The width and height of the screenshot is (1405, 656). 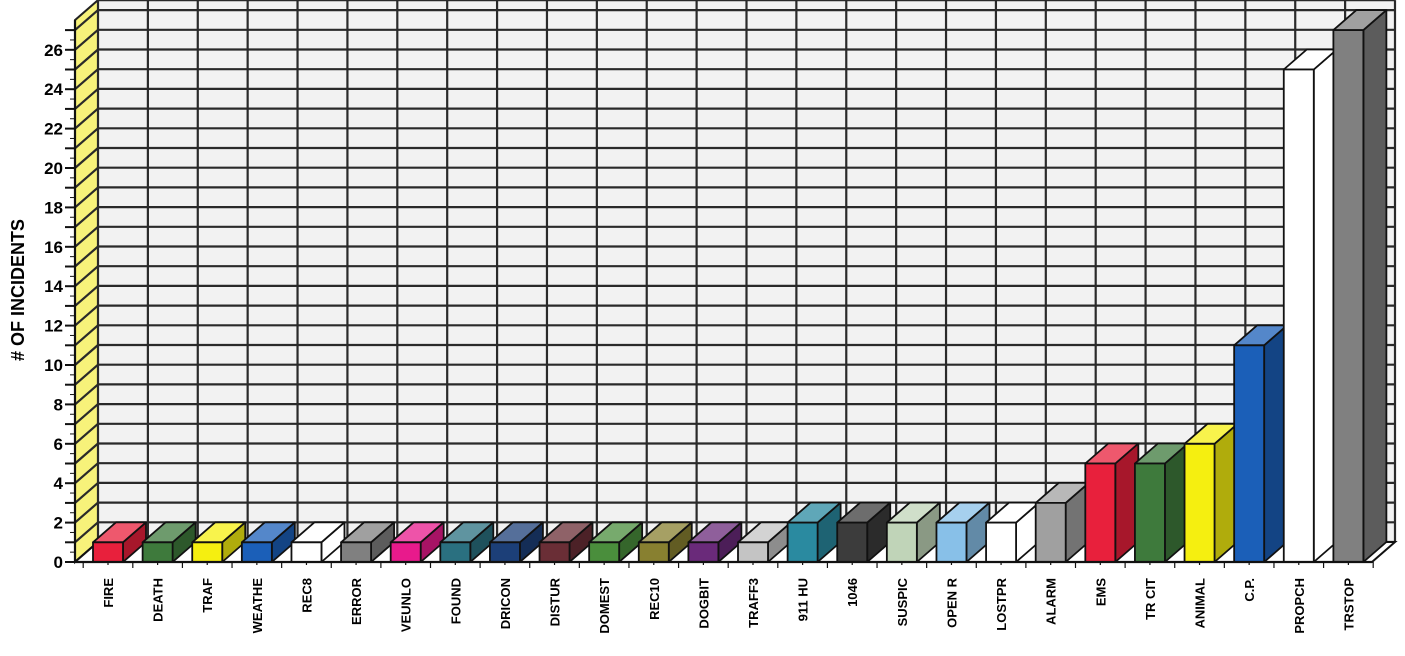 What do you see at coordinates (158, 600) in the screenshot?
I see `x-tick-label: DEATH` at bounding box center [158, 600].